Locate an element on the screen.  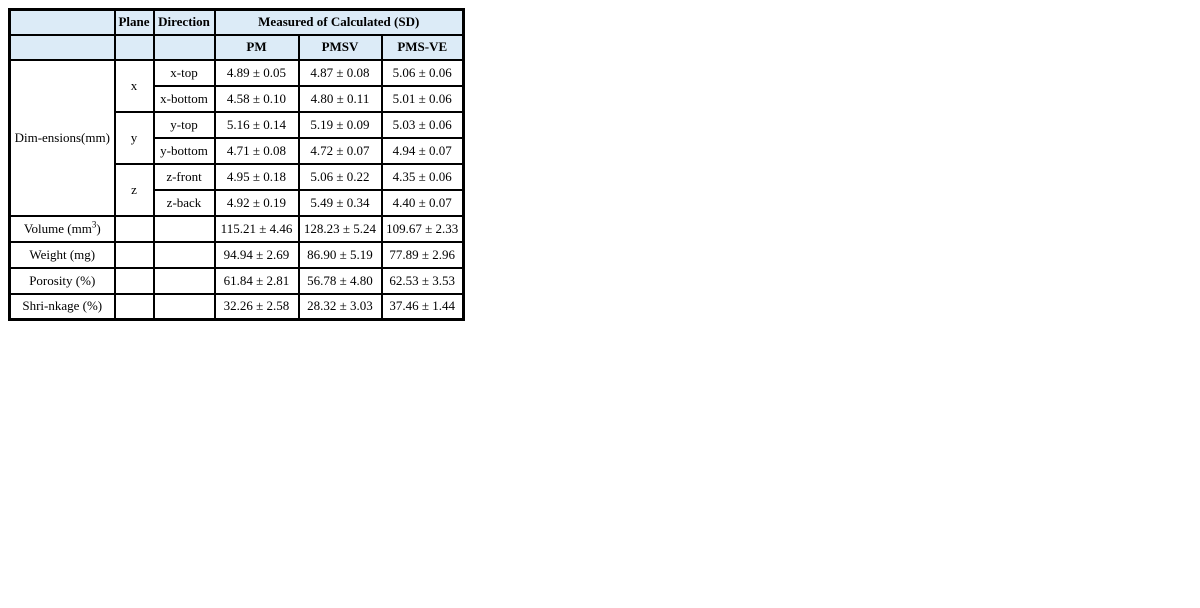
value-cell: 77.89 ± 2.96 is located at coordinates (422, 254).